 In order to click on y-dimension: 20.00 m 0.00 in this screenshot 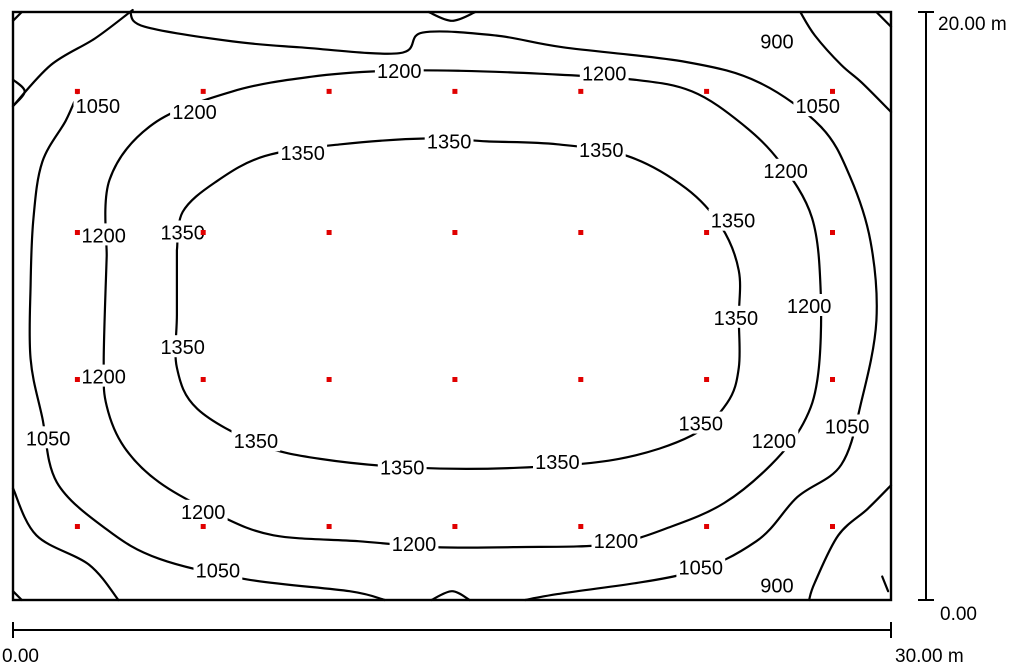, I will do `click(962, 318)`.